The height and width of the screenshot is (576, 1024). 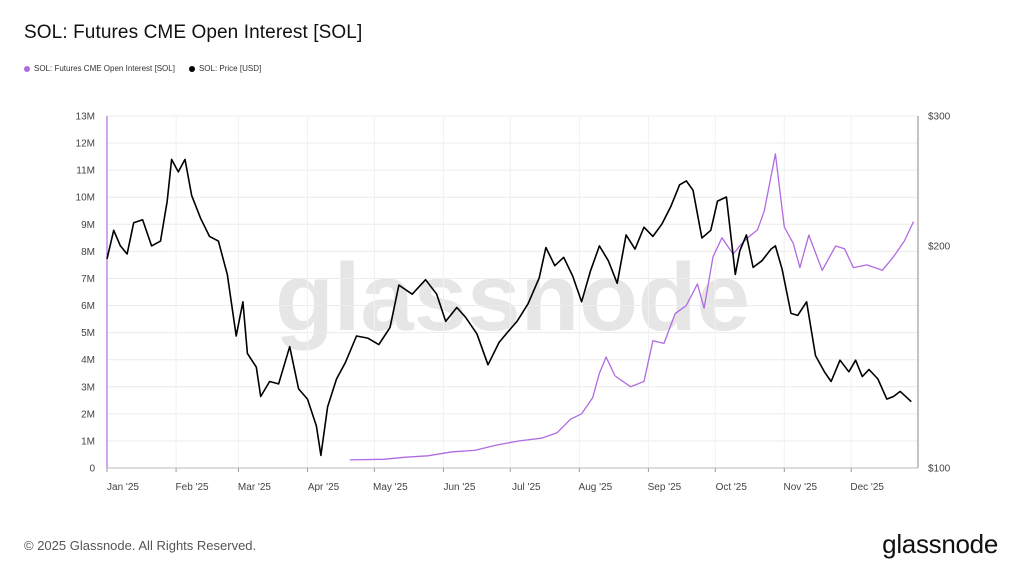 What do you see at coordinates (192, 487) in the screenshot?
I see `x-tick-label: Feb '25` at bounding box center [192, 487].